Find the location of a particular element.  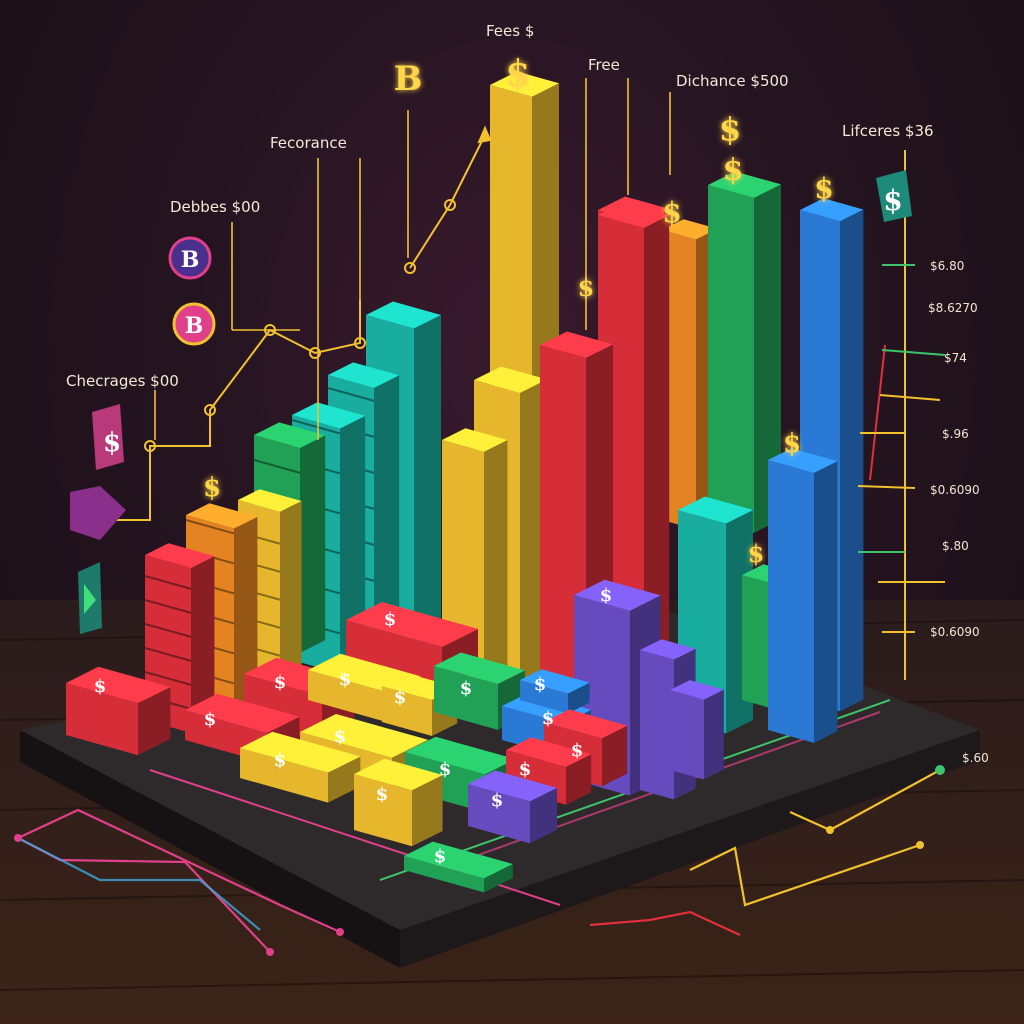

label-lifceres: Lifceres $36 is located at coordinates (888, 131).